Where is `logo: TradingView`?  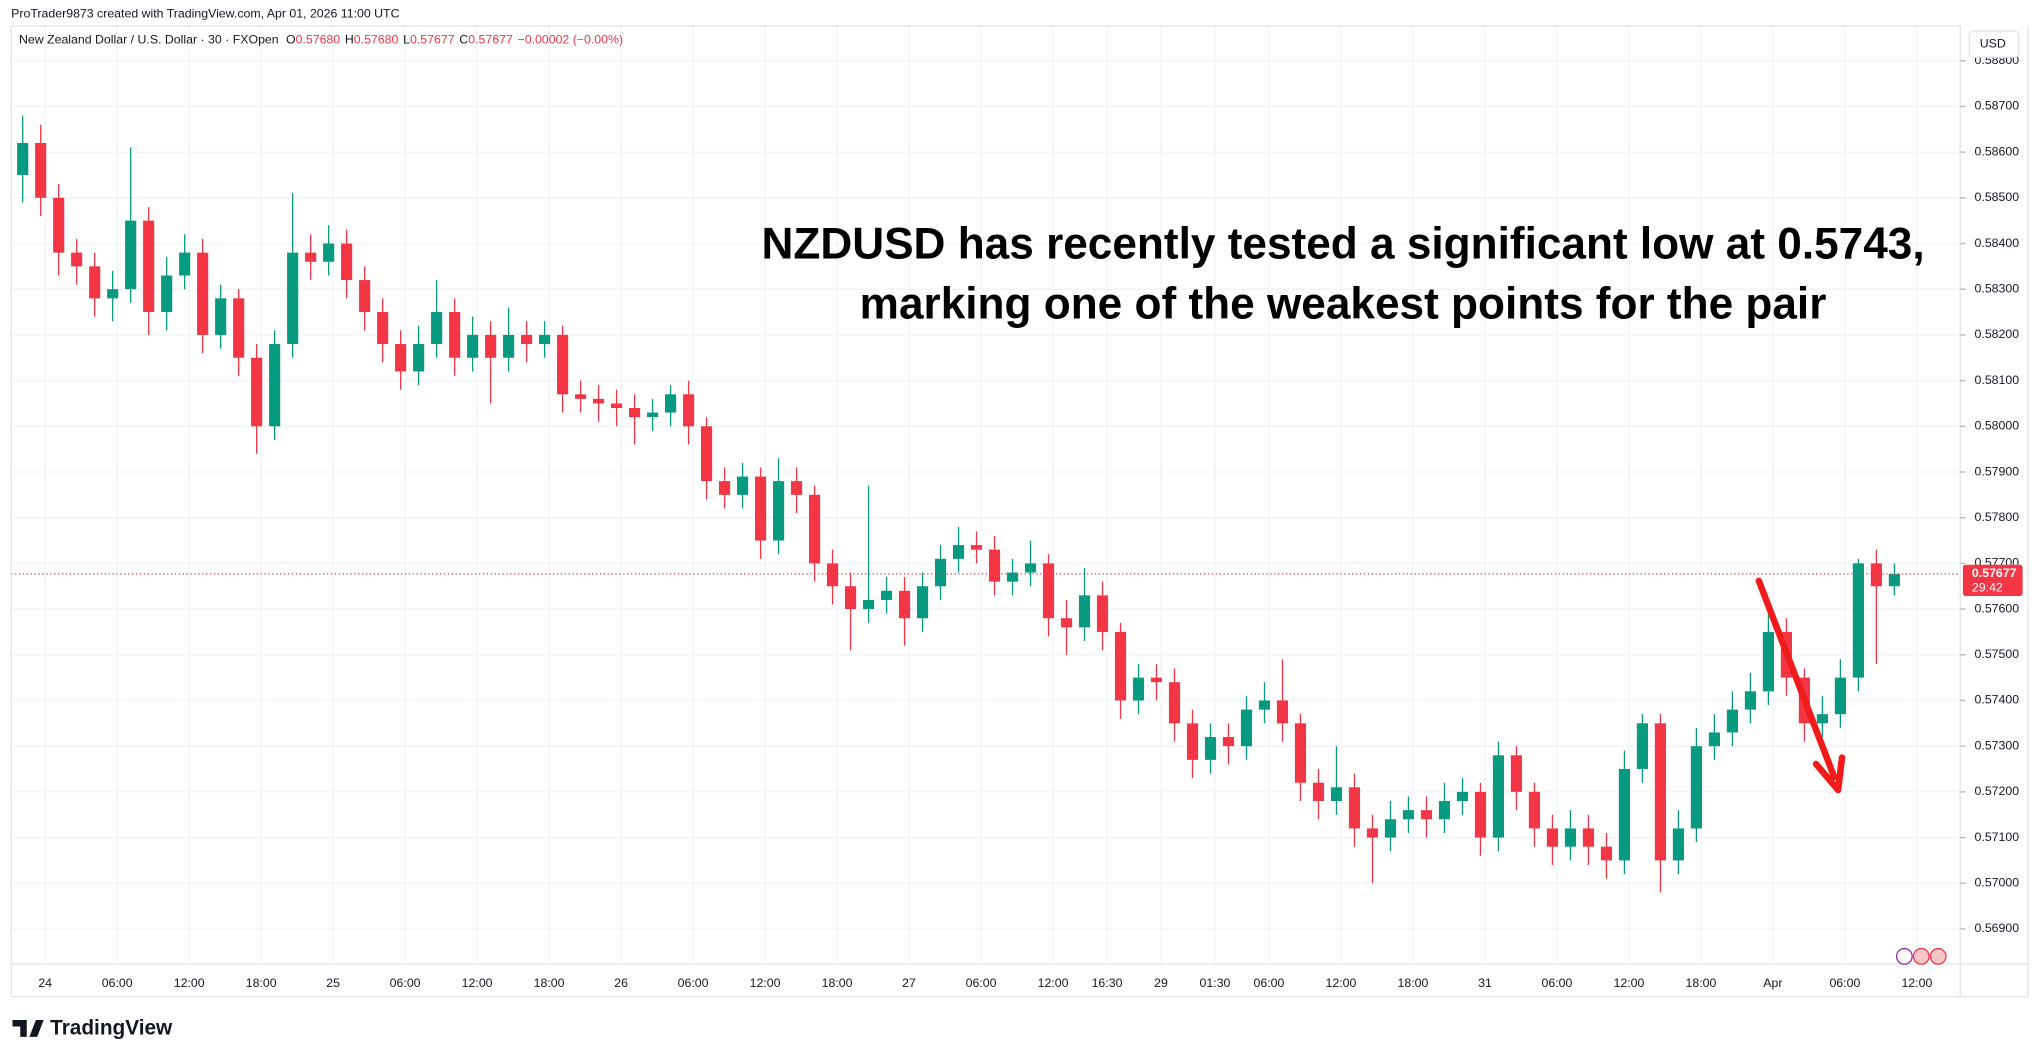
logo: TradingView is located at coordinates (92, 1028).